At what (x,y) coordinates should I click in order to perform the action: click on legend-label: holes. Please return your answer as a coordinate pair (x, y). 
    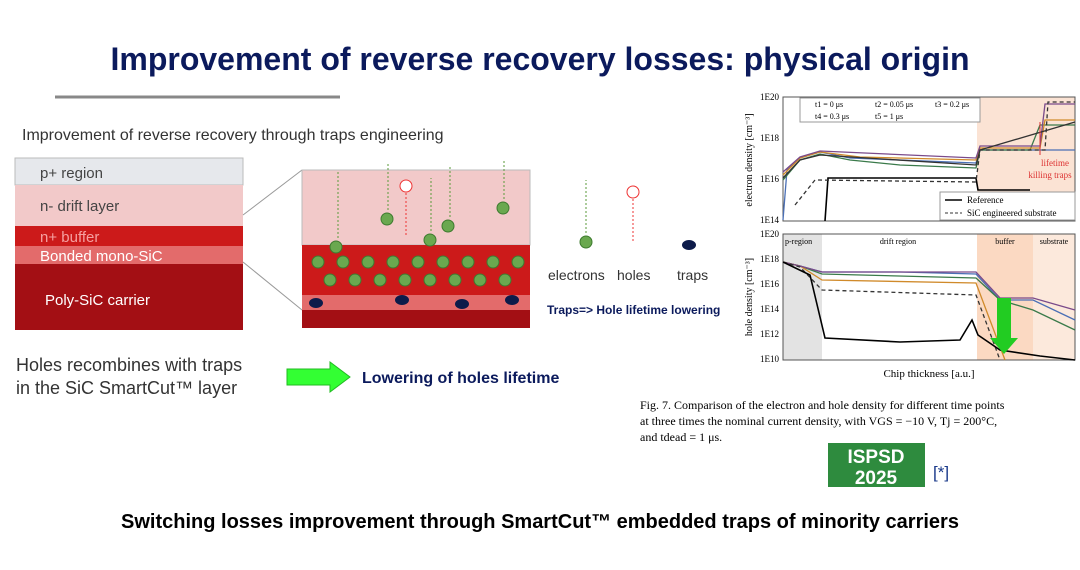
    Looking at the image, I should click on (633, 275).